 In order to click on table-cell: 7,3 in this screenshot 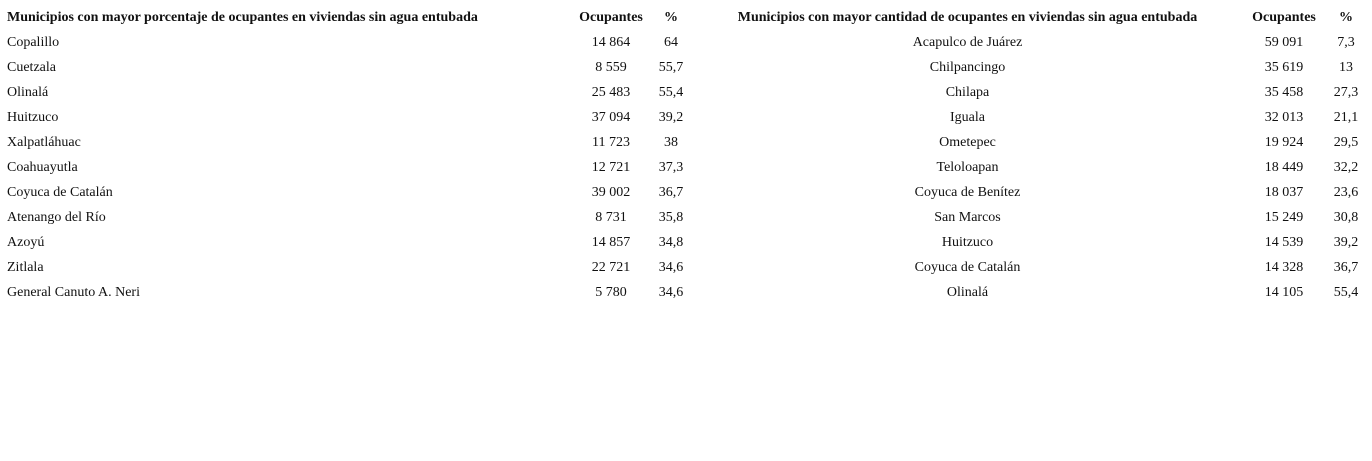, I will do `click(1346, 42)`.